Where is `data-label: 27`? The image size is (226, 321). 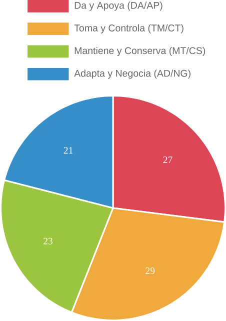 data-label: 27 is located at coordinates (167, 159).